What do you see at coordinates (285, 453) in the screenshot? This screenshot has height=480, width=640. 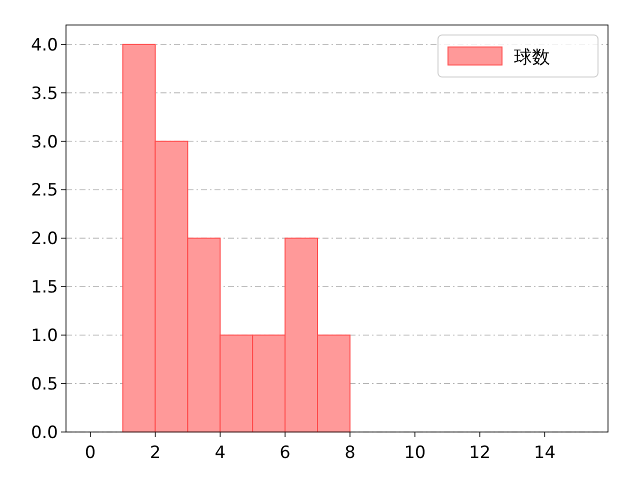 I see `x-tick-label: 6` at bounding box center [285, 453].